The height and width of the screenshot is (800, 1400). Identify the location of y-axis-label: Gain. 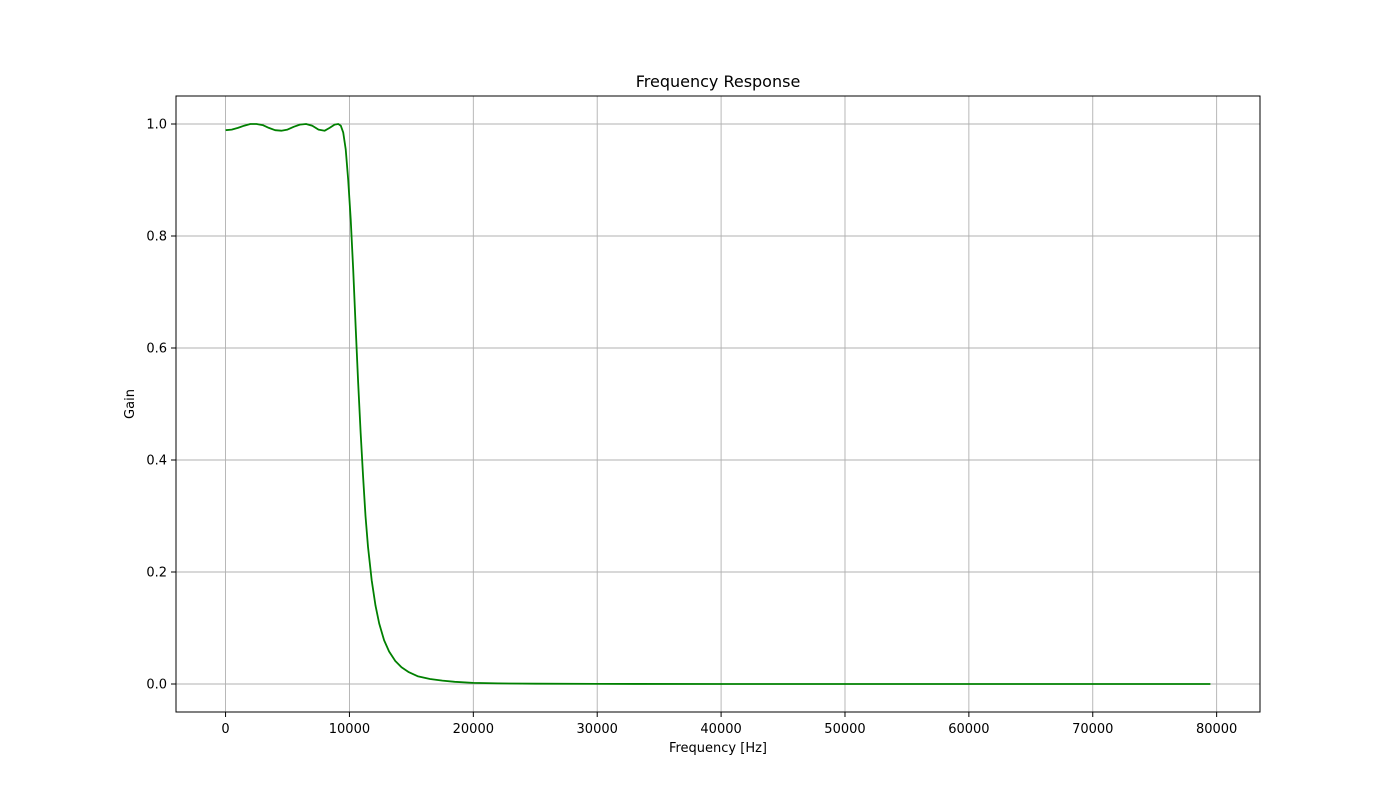
(130, 404).